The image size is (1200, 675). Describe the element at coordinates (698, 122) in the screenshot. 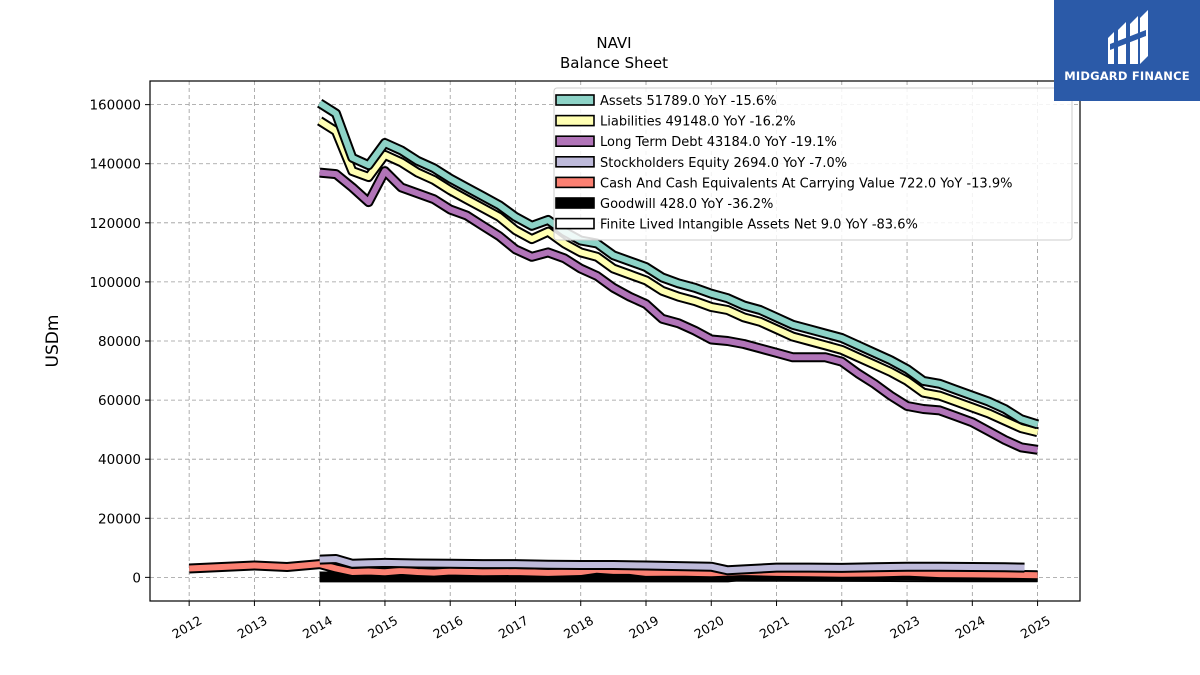

I see `legend-entry: Liabilities 49148.0 YoY -16.2%` at that location.